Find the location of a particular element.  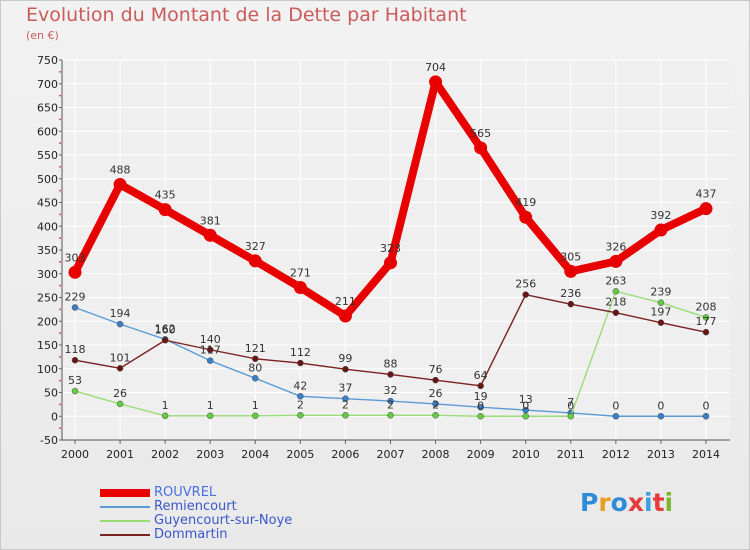

data-label-rouvrel: 327 is located at coordinates (255, 246).